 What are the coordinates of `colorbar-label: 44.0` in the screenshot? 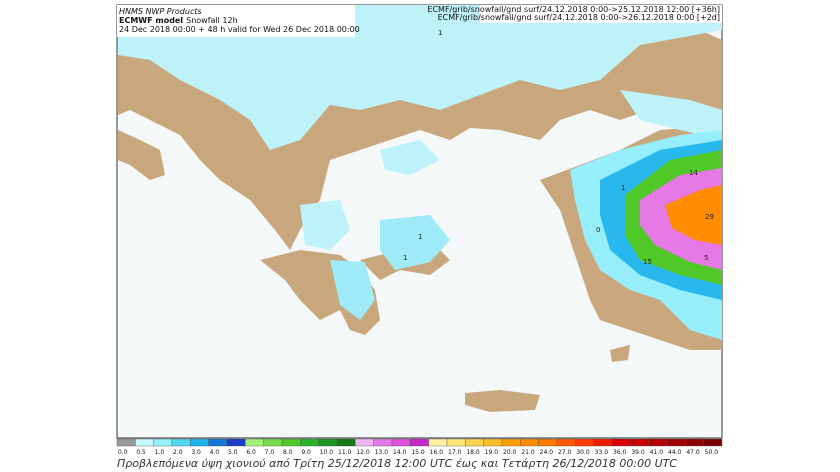 It's located at (675, 452).